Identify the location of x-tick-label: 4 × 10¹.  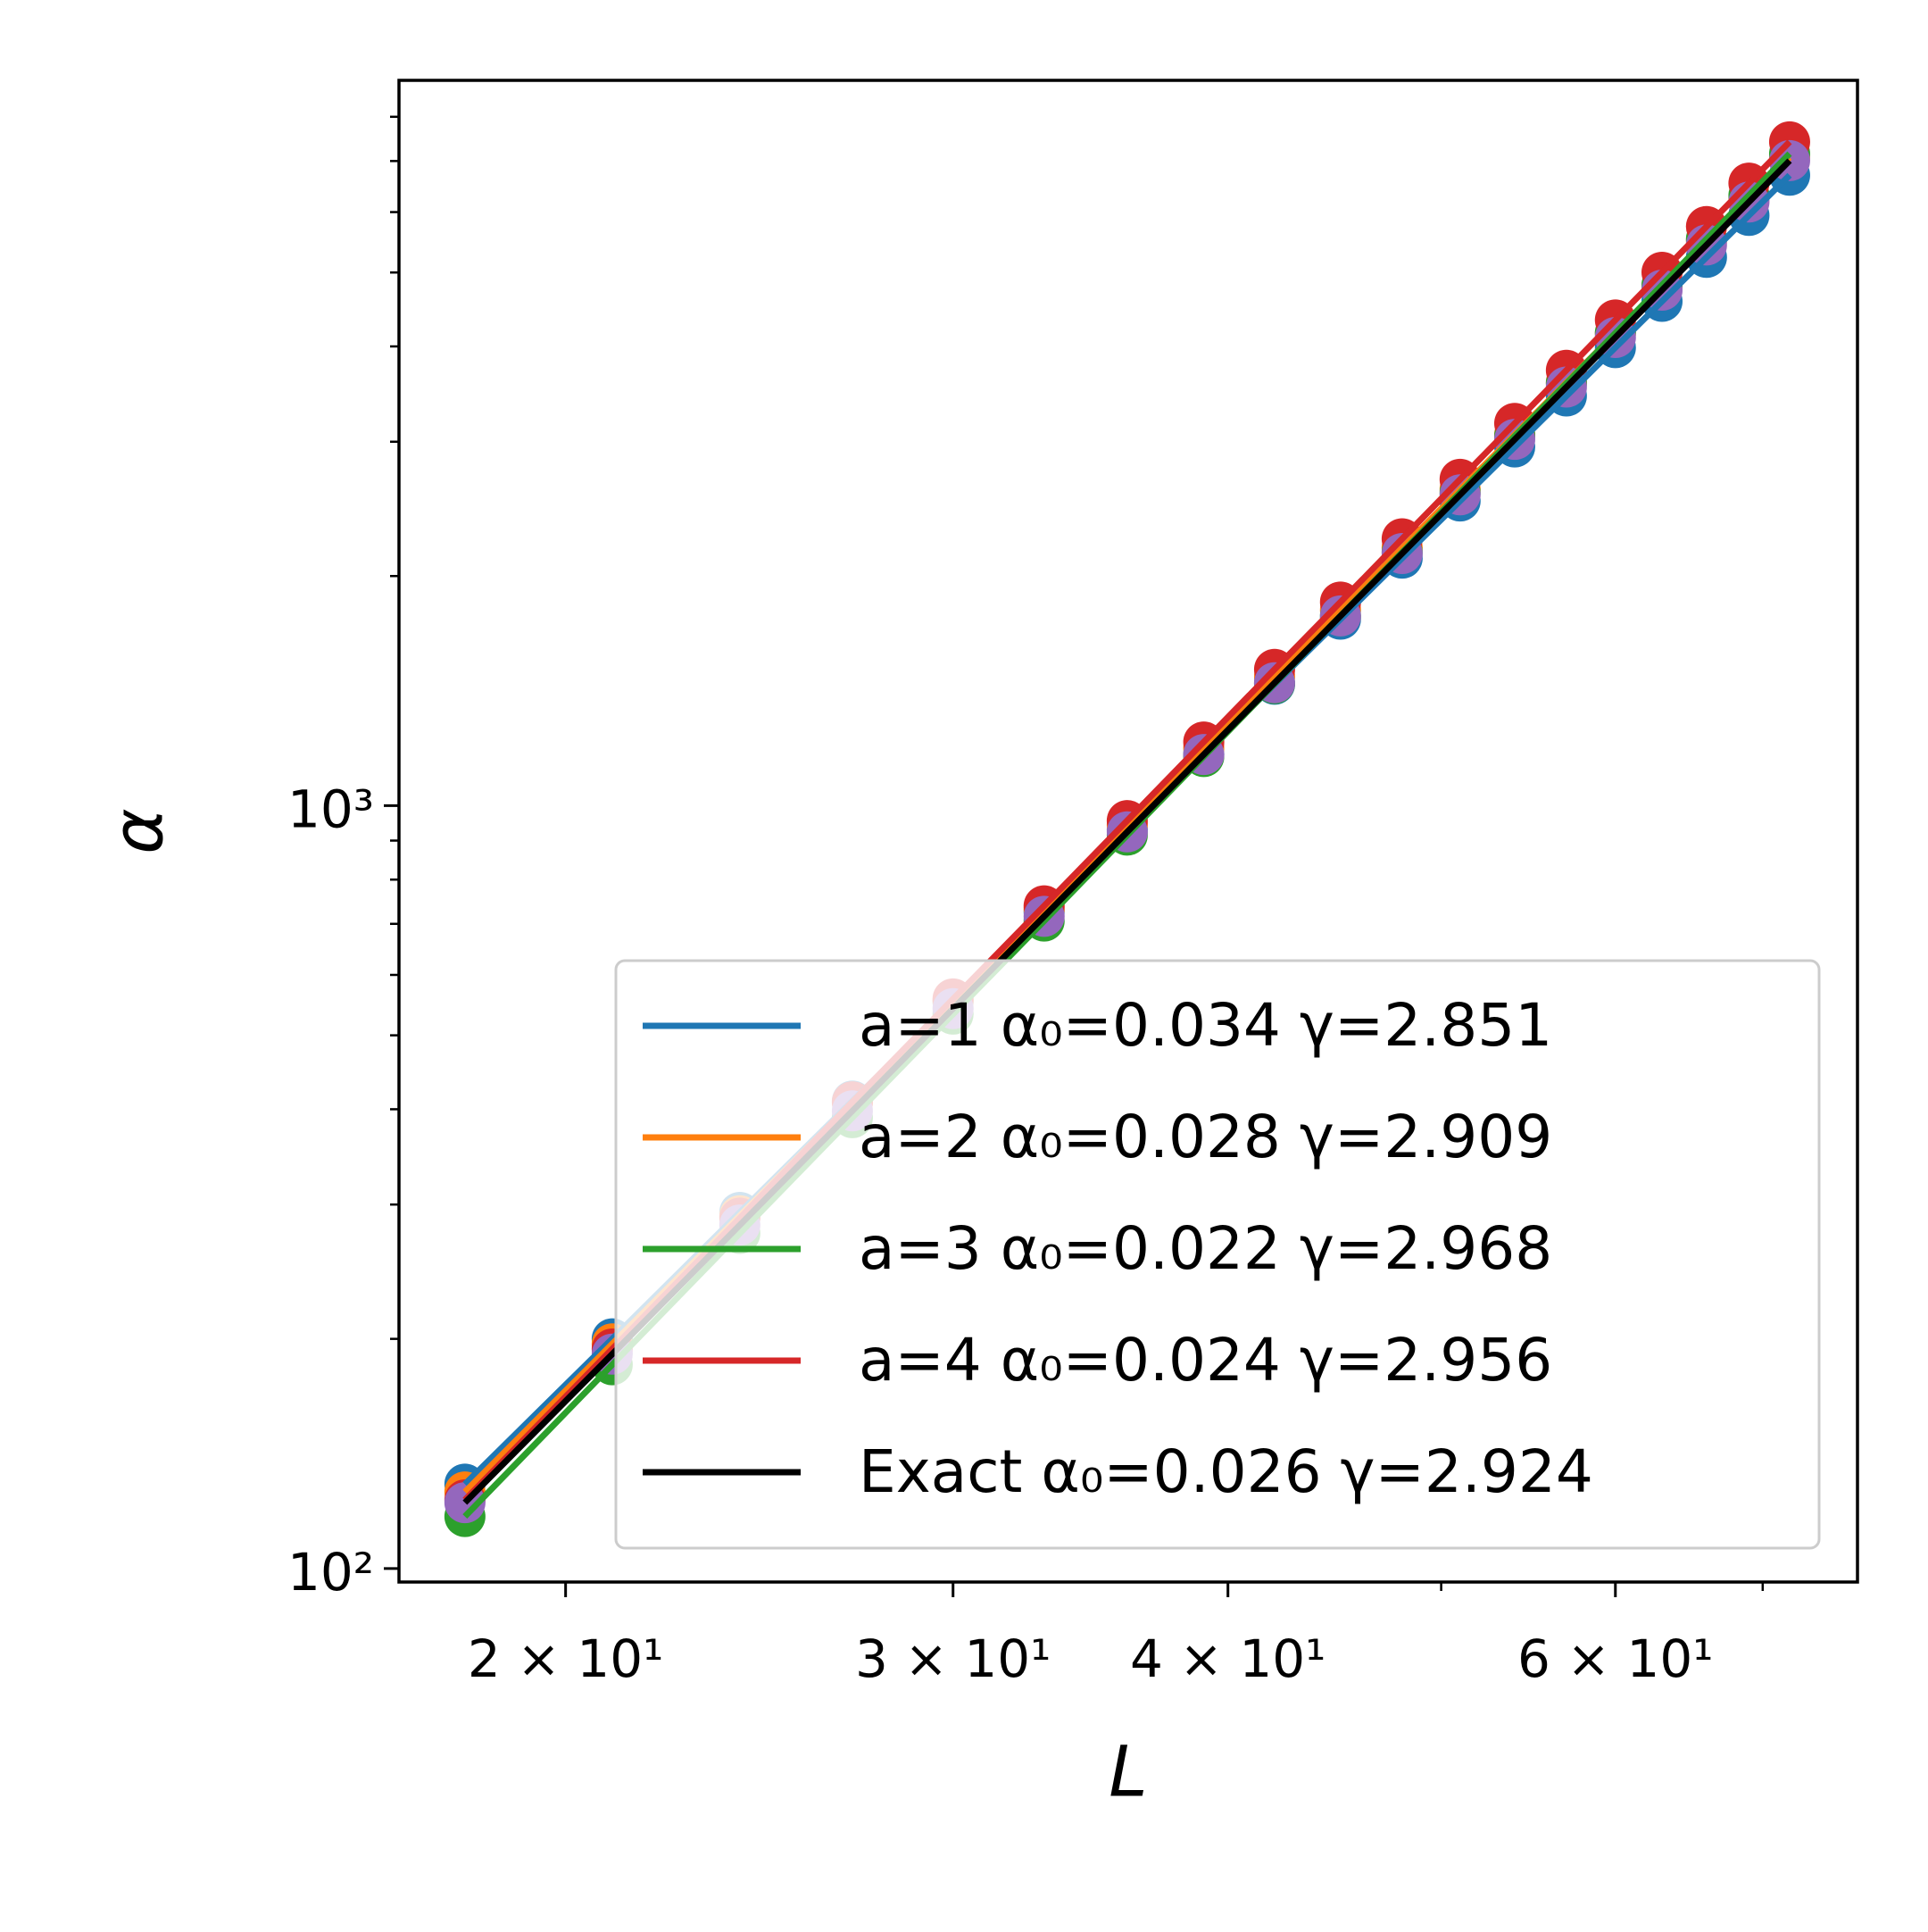
(1228, 1658).